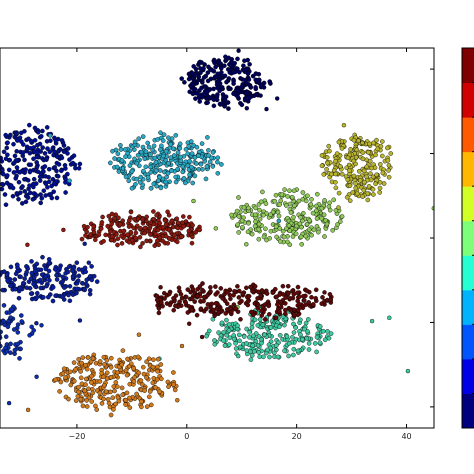  I want to click on colorbar-segment, so click(468, 411).